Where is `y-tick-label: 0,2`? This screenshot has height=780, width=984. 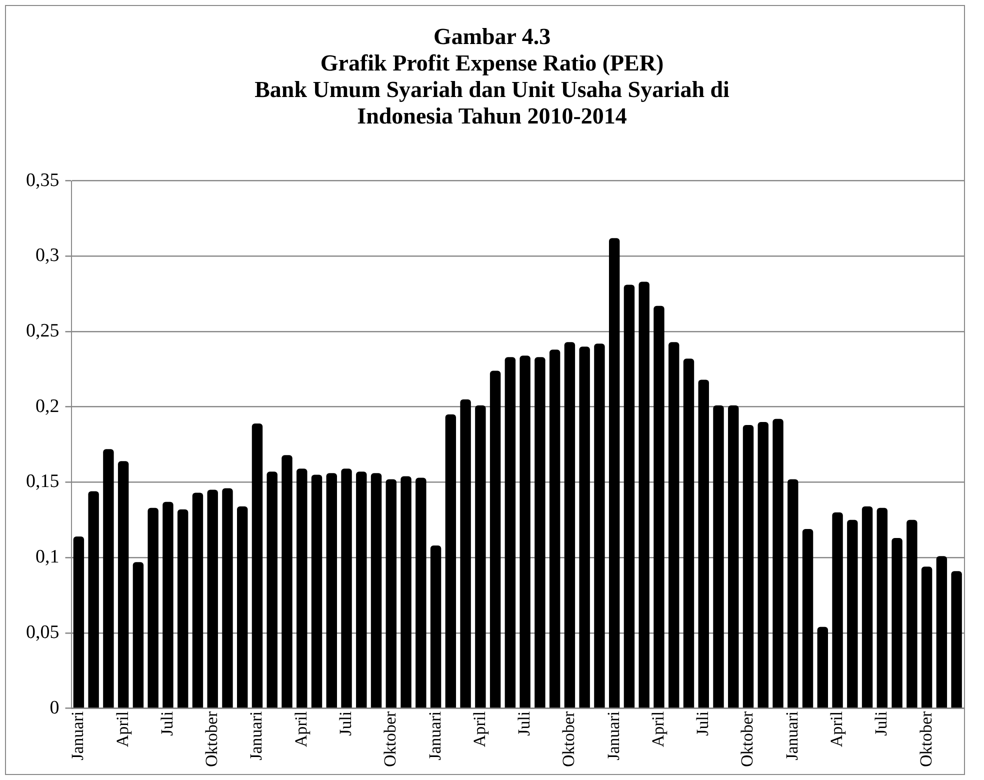 y-tick-label: 0,2 is located at coordinates (48, 406).